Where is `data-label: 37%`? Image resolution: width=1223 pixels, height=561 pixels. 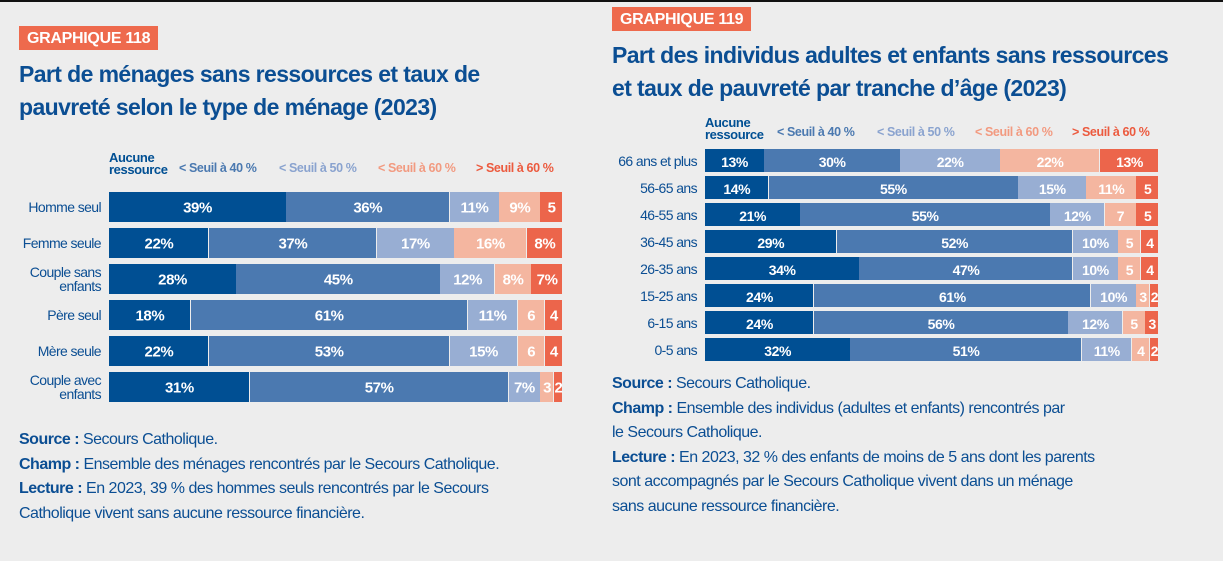 data-label: 37% is located at coordinates (293, 244).